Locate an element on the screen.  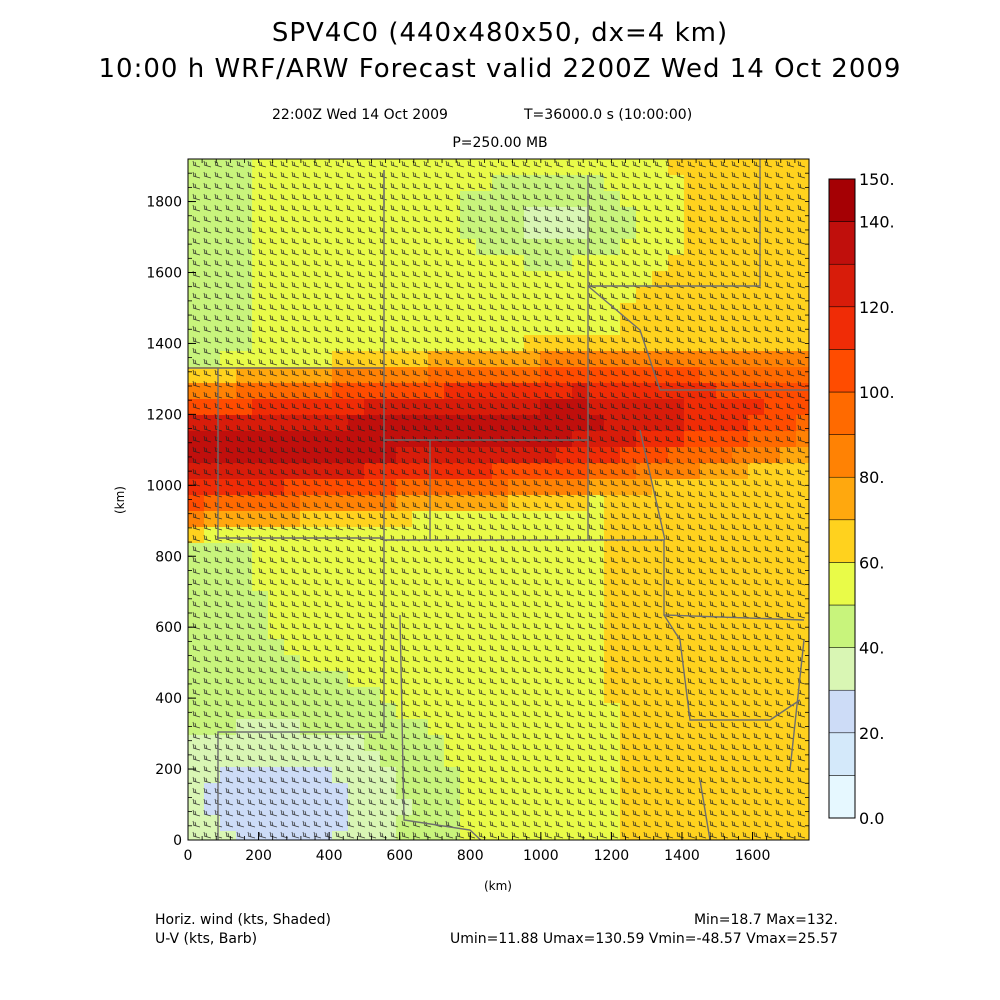
y-tick-label: 0 is located at coordinates (177, 841).